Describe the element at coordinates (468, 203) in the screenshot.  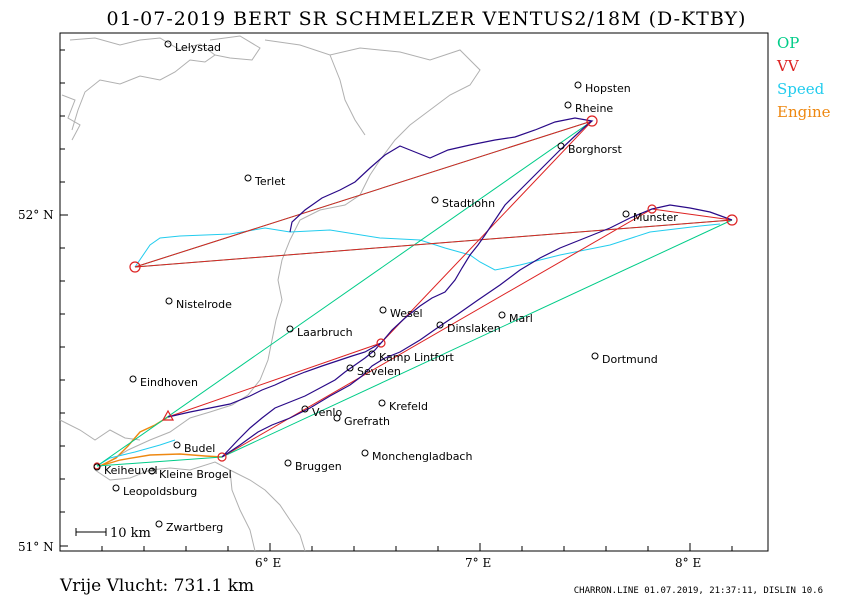
I see `place-label: Stadtlohn` at that location.